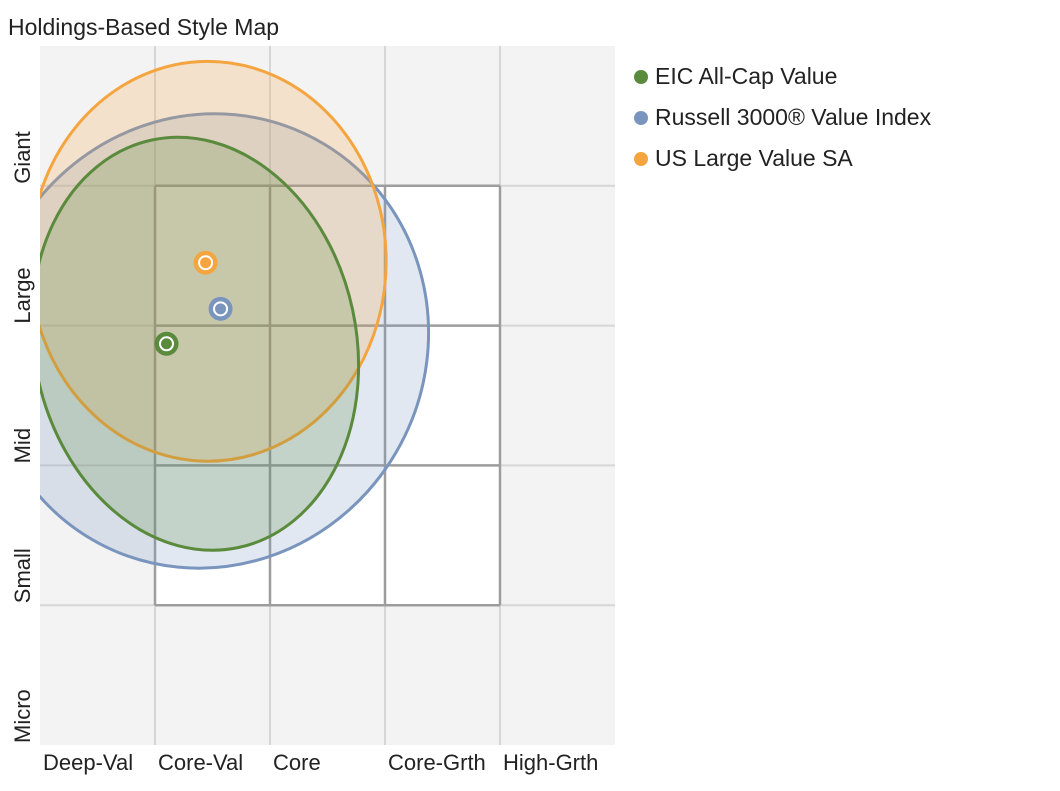 The width and height of the screenshot is (1060, 791). What do you see at coordinates (437, 762) in the screenshot?
I see `x-tick-label: Core-Grth` at bounding box center [437, 762].